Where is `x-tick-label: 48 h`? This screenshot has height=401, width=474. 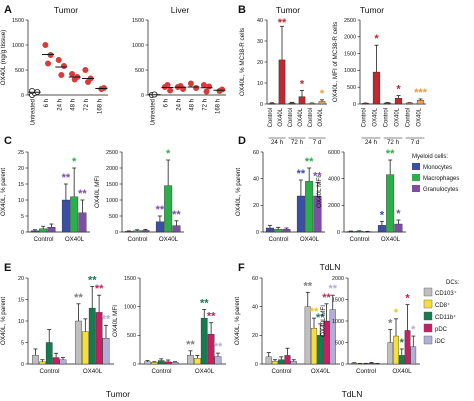 x-tick-label: 48 h is located at coordinates (74, 105).